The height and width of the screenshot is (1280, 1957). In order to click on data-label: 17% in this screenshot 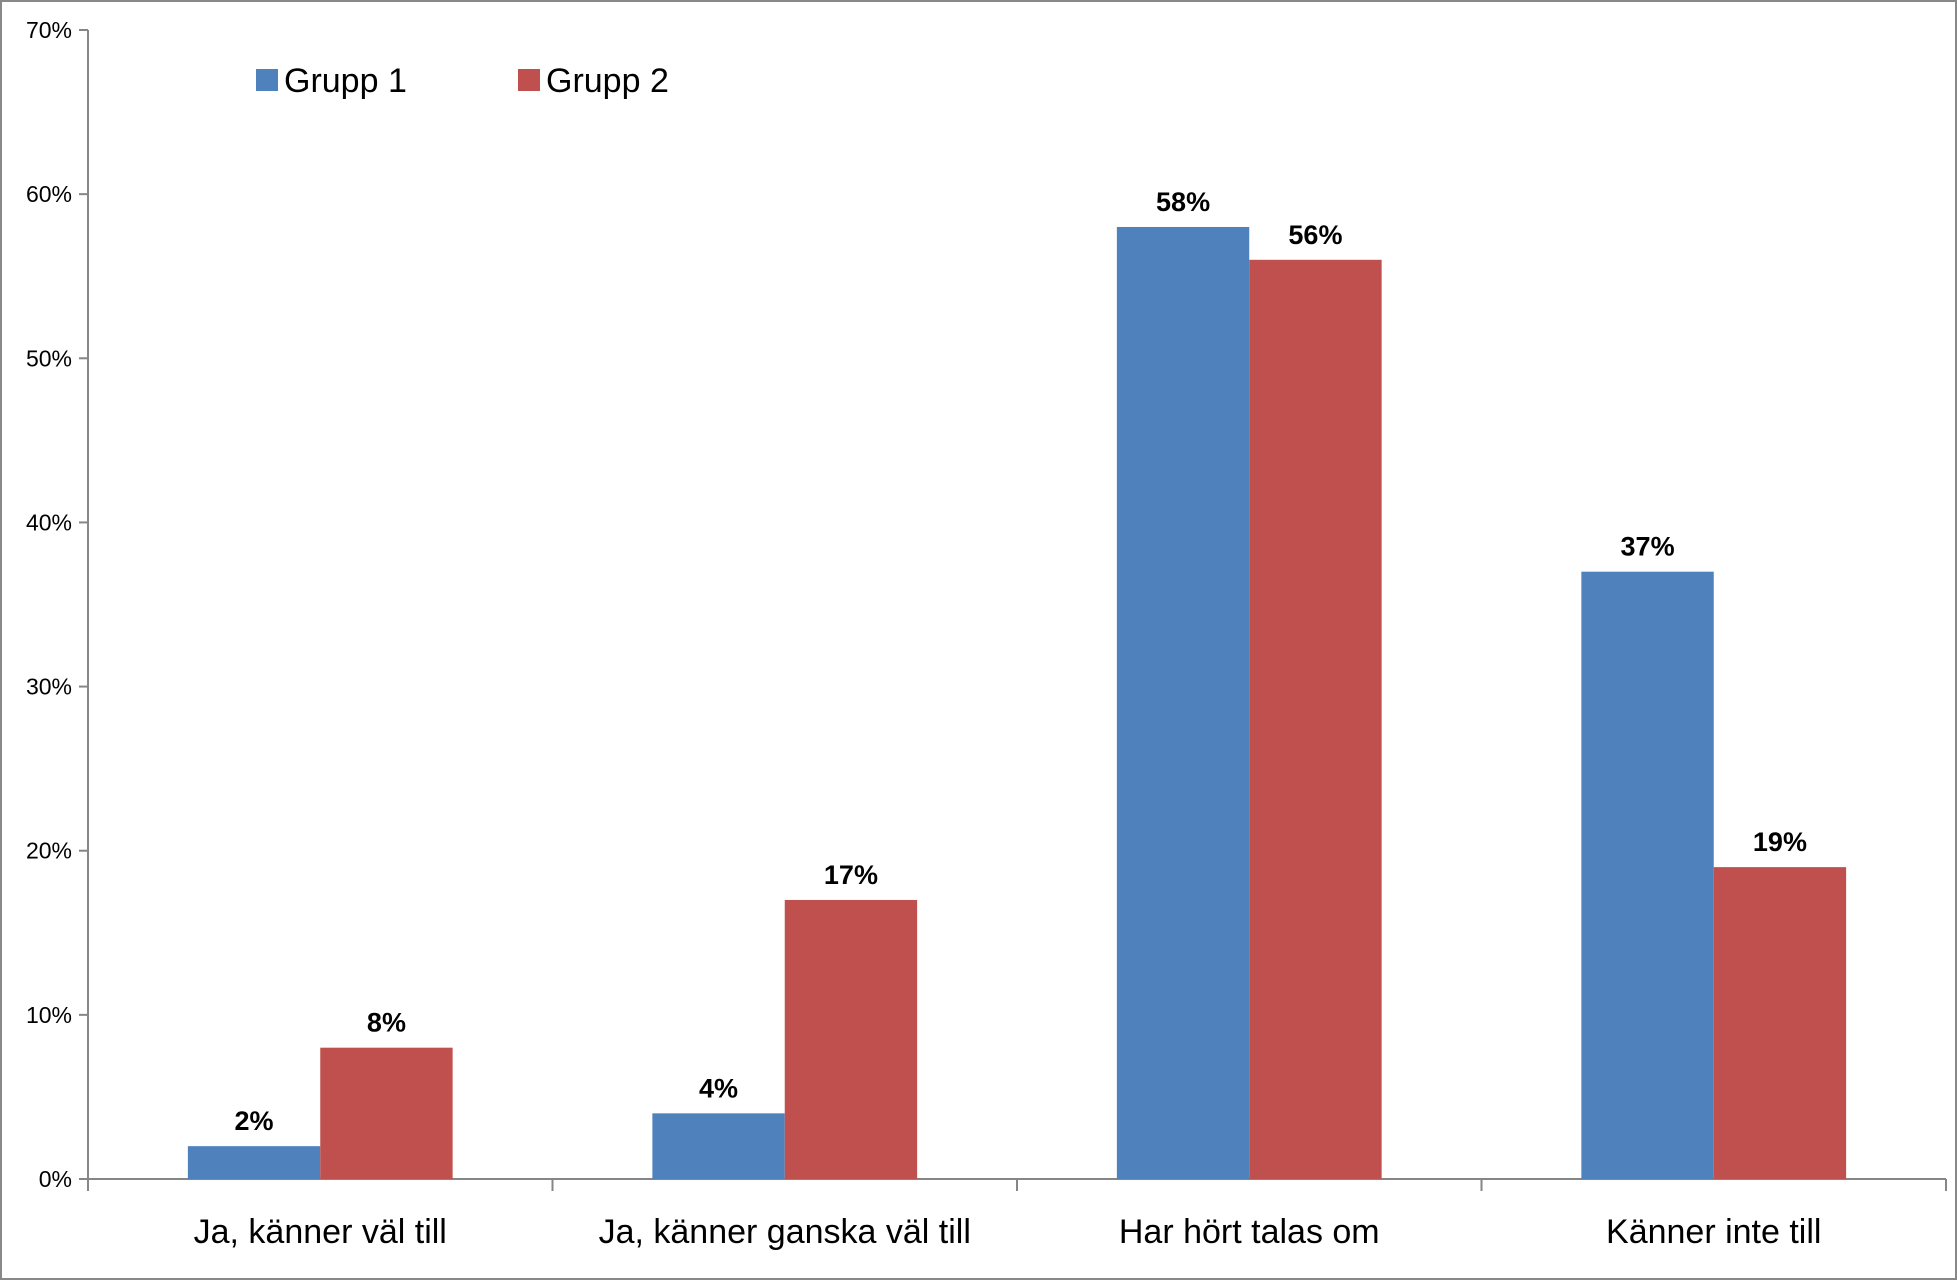, I will do `click(851, 875)`.